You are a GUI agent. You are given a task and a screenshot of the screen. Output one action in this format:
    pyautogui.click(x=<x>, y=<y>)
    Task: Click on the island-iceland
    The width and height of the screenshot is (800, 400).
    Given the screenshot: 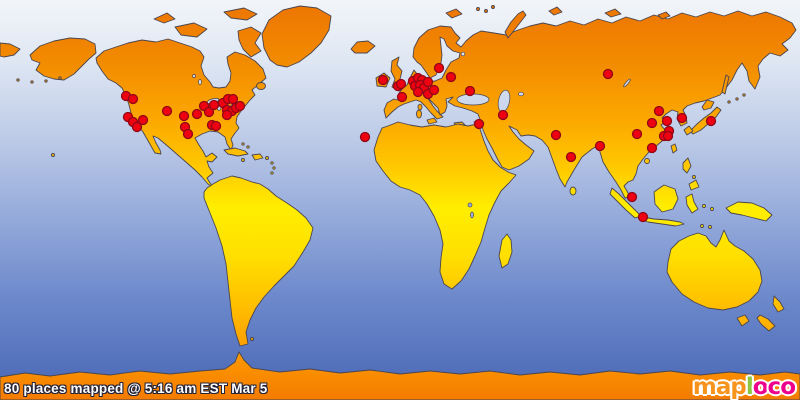 What is the action you would take?
    pyautogui.click(x=363, y=47)
    